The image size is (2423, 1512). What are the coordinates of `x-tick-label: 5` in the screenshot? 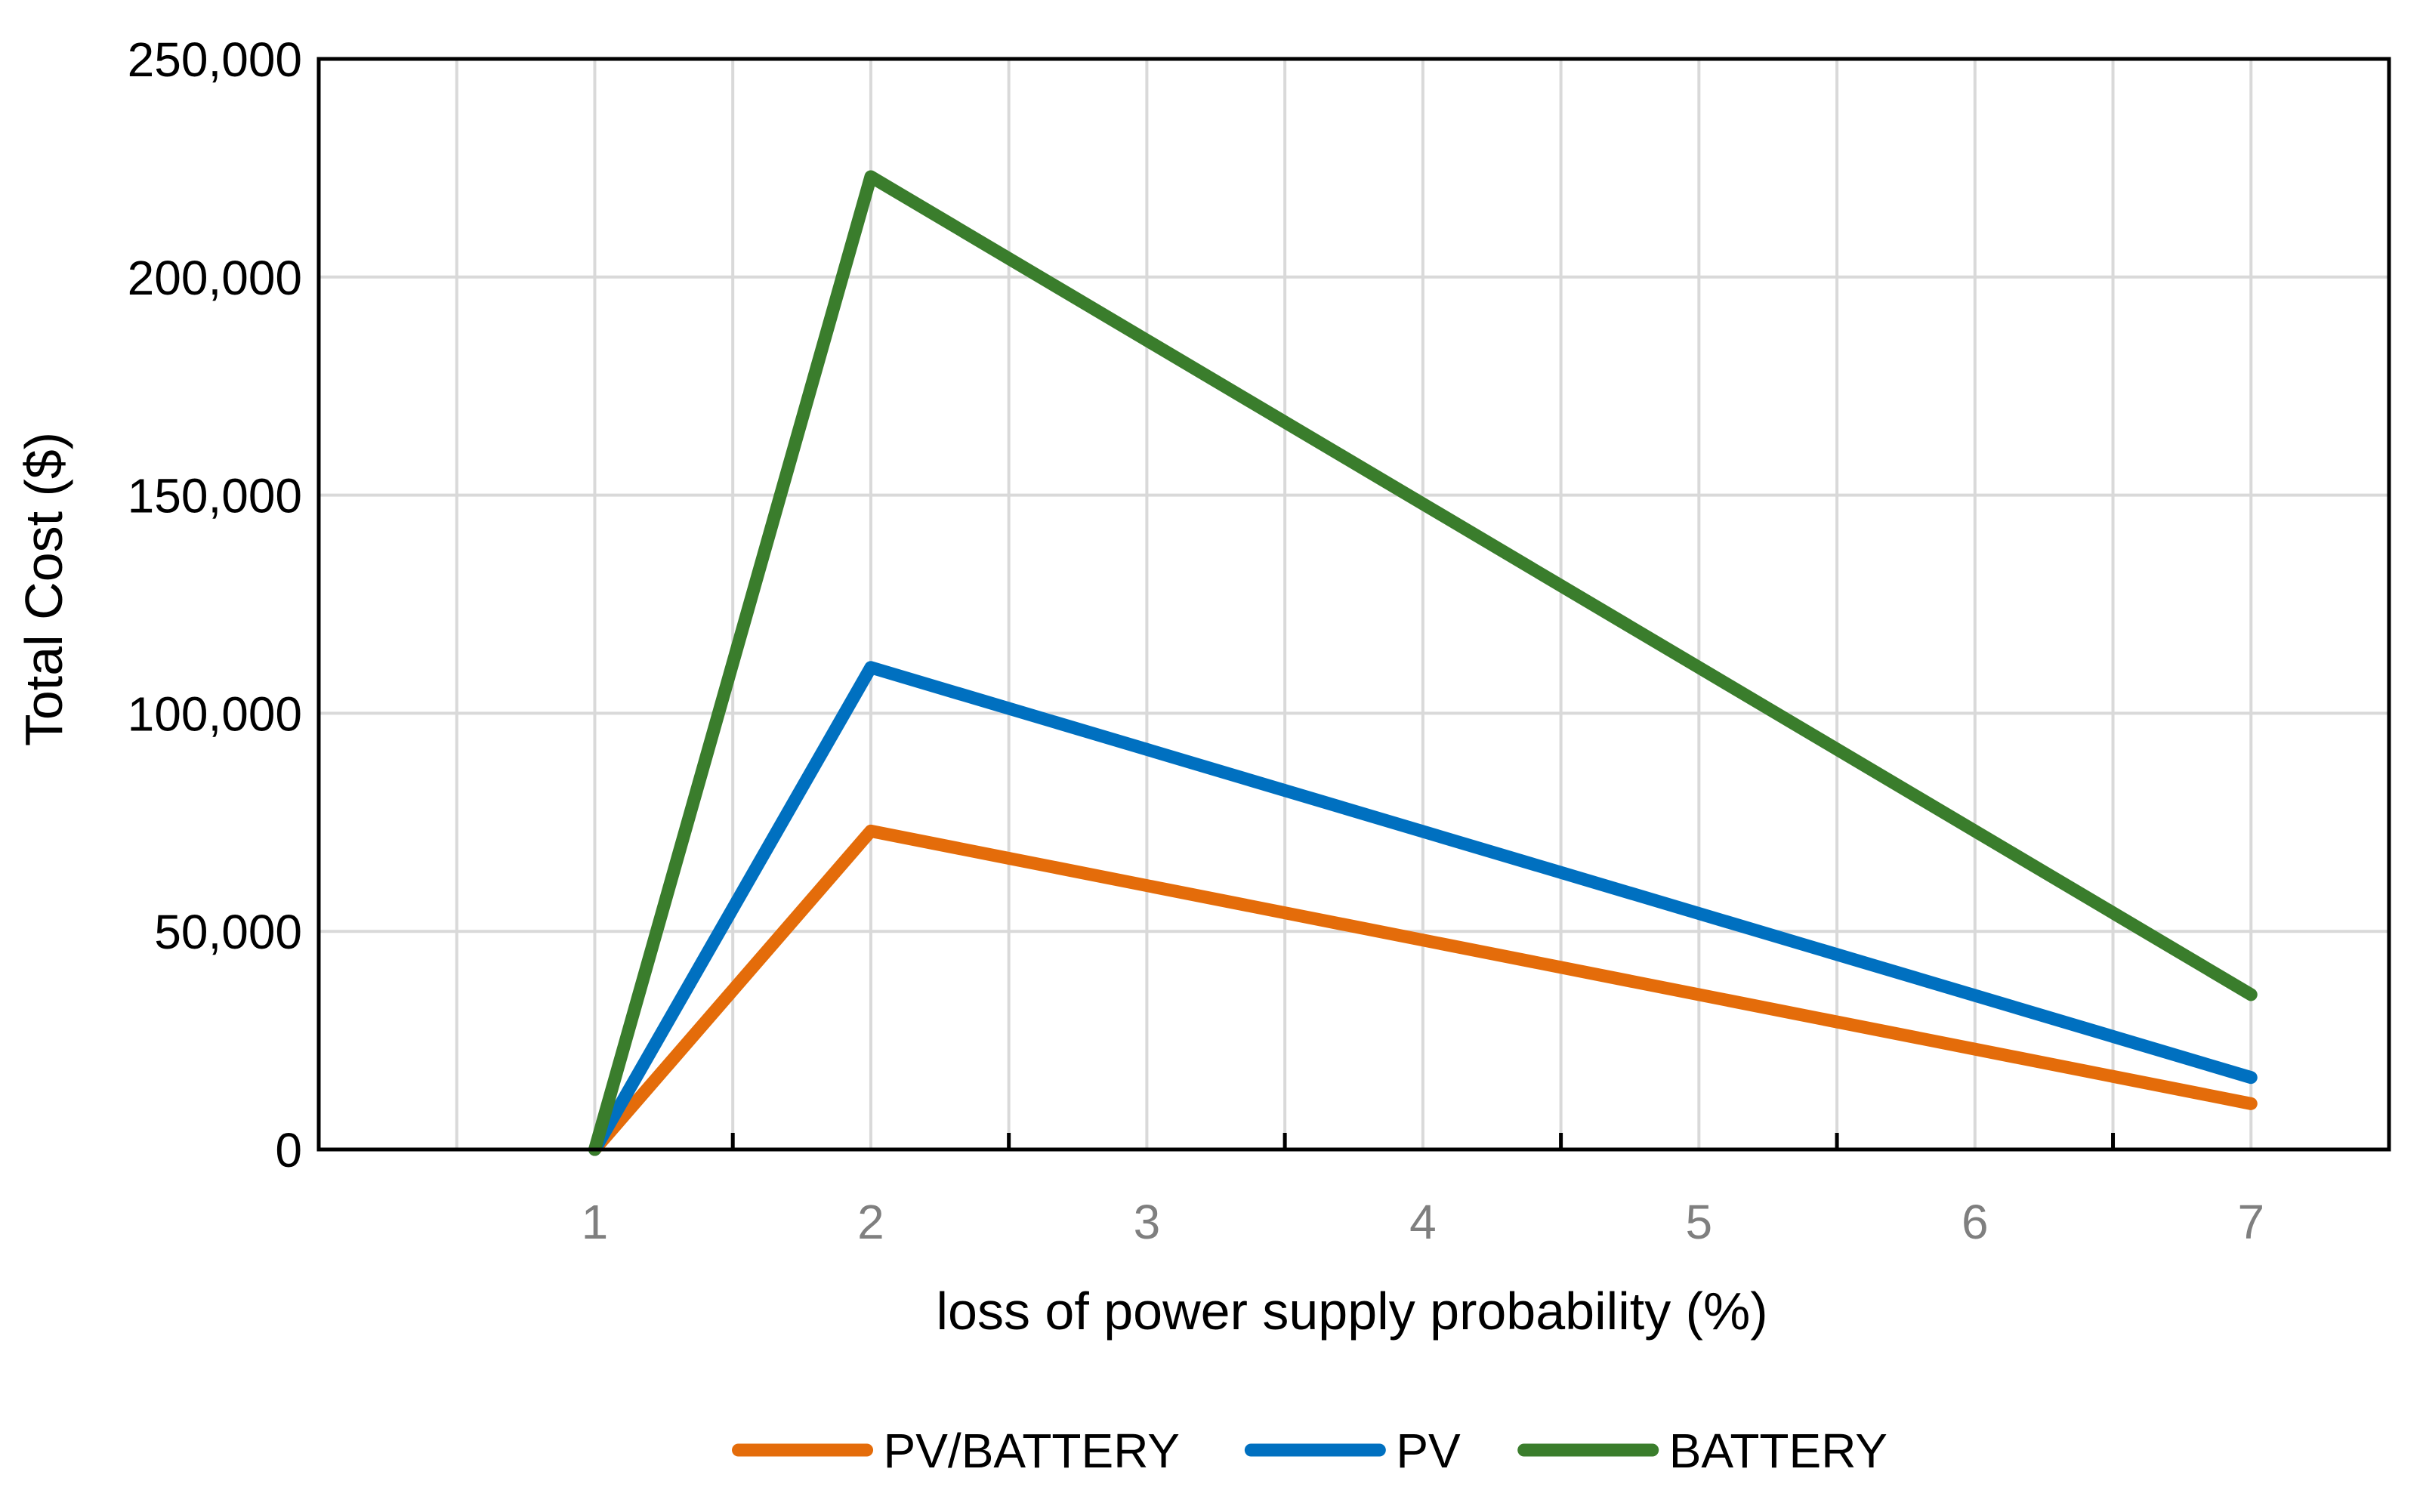 It's located at (1699, 1222).